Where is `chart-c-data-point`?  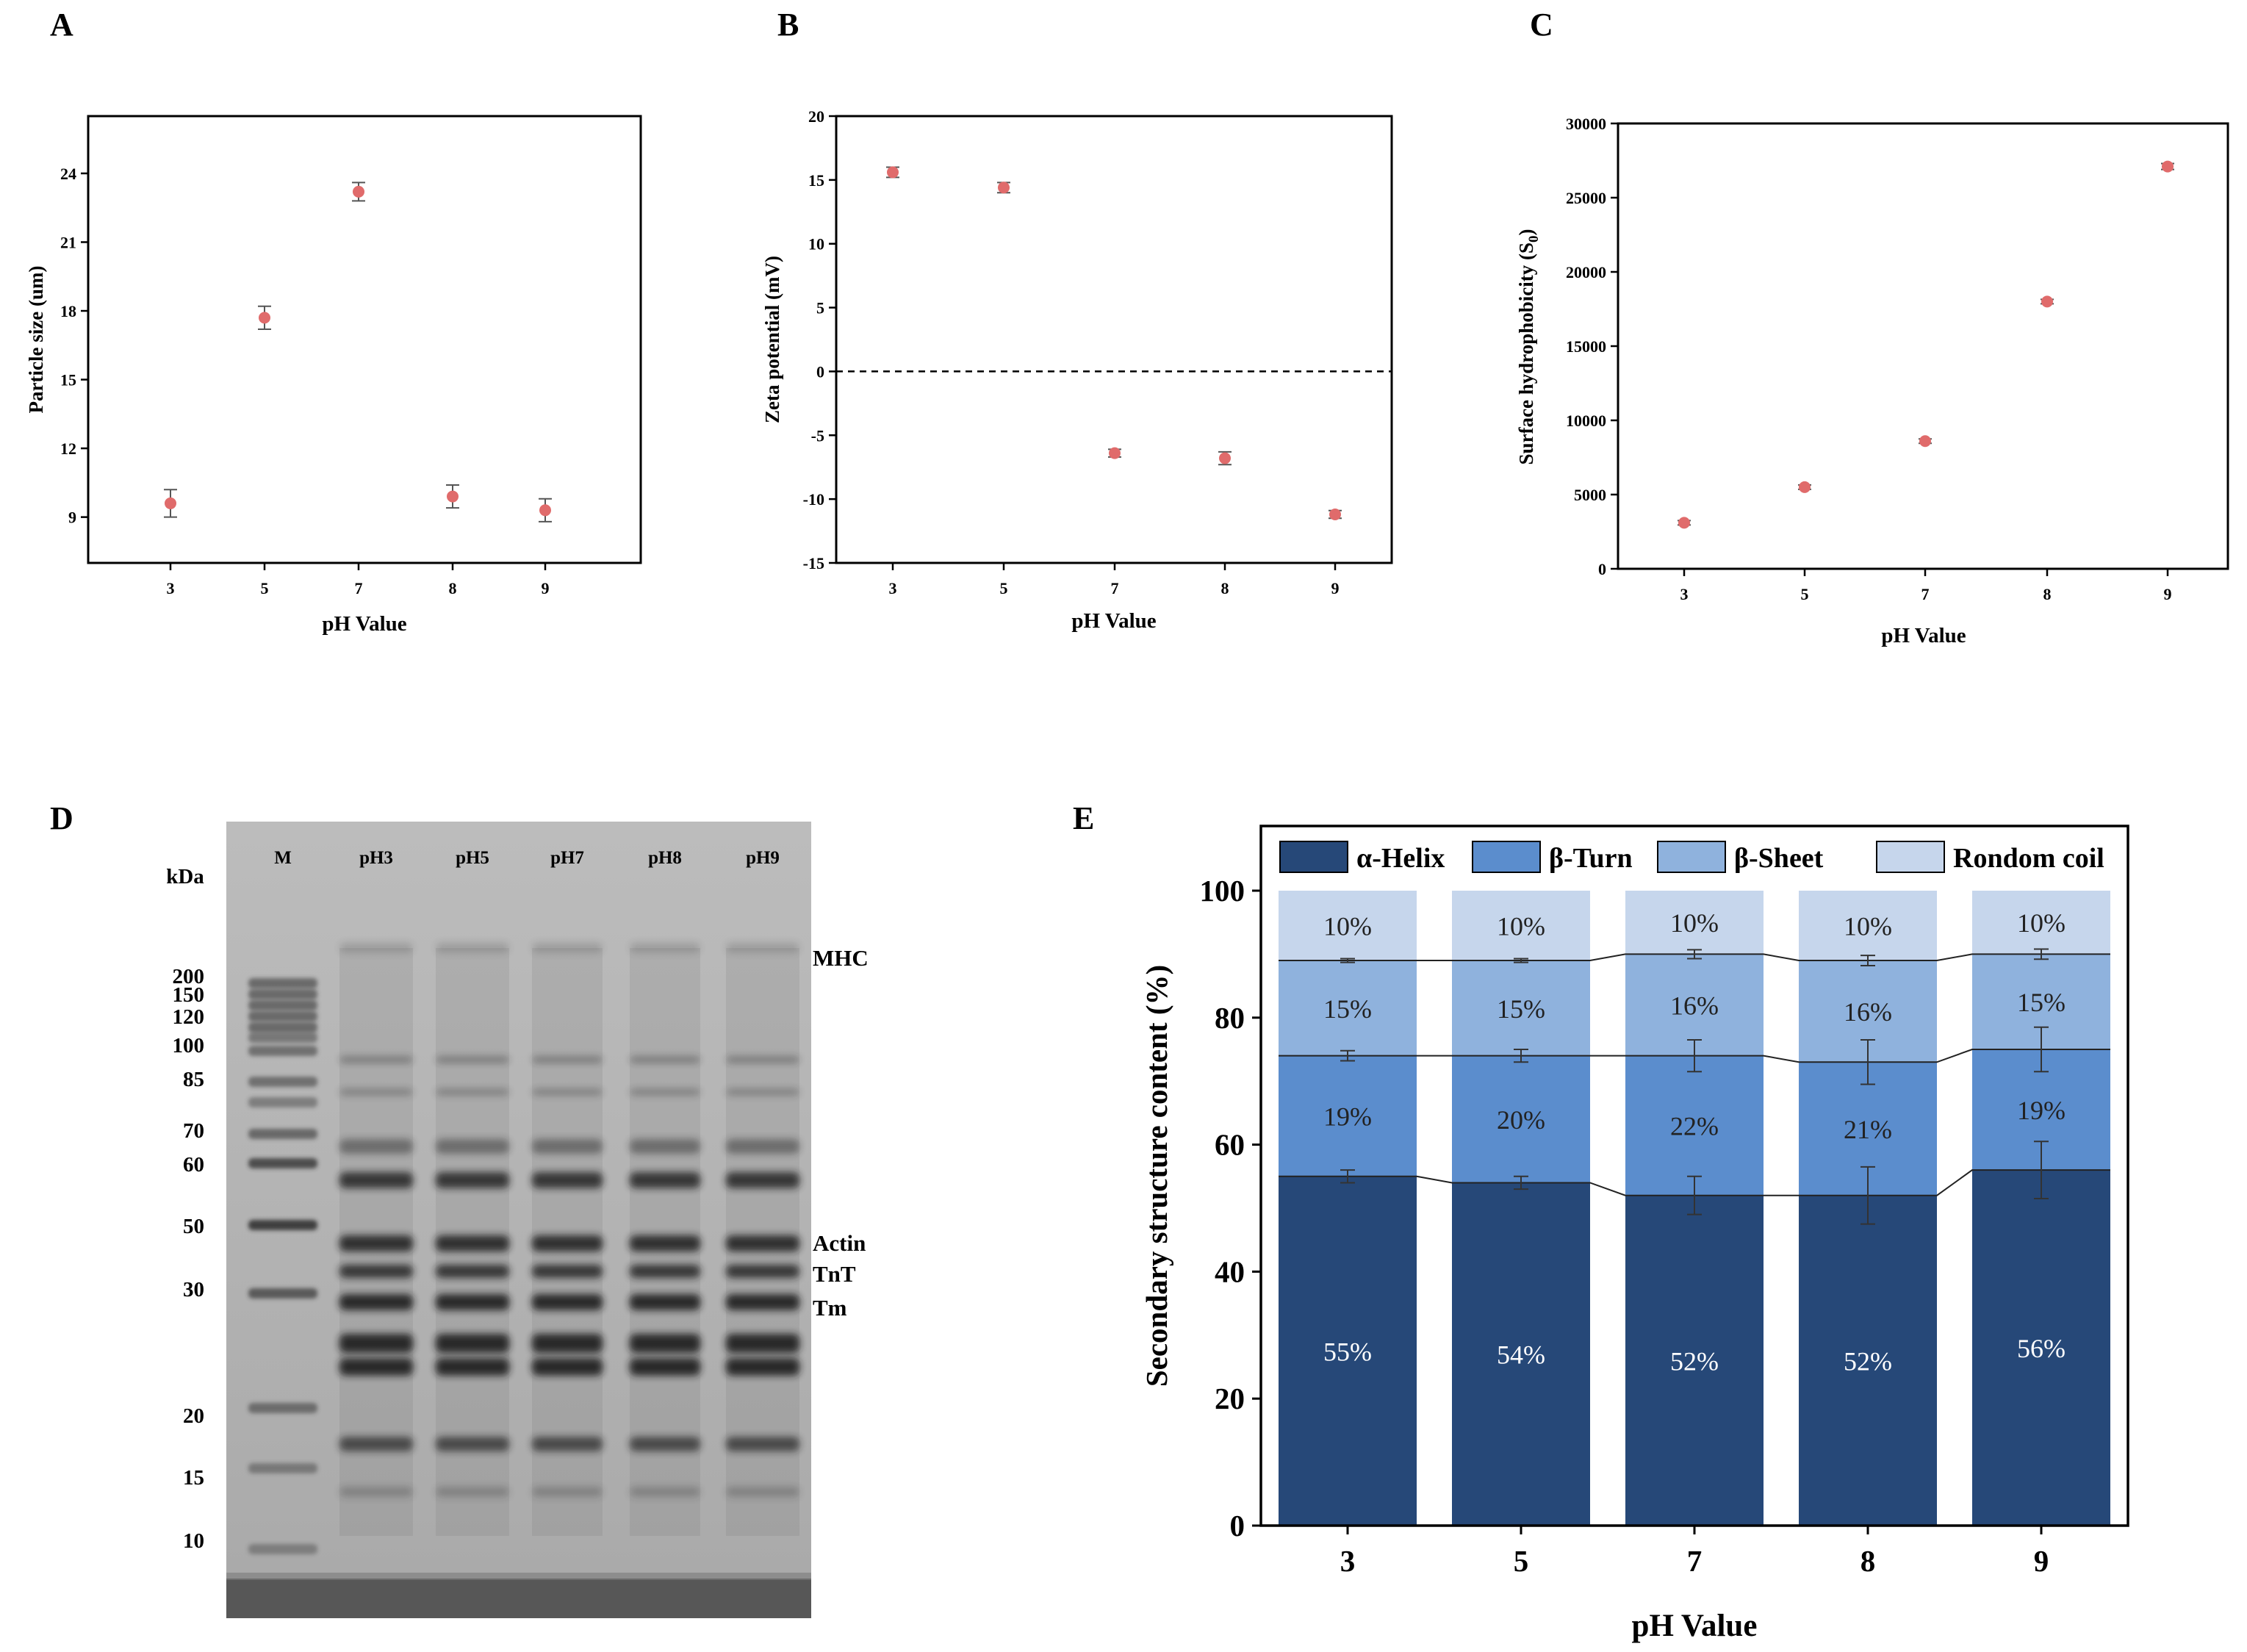 chart-c-data-point is located at coordinates (1925, 442).